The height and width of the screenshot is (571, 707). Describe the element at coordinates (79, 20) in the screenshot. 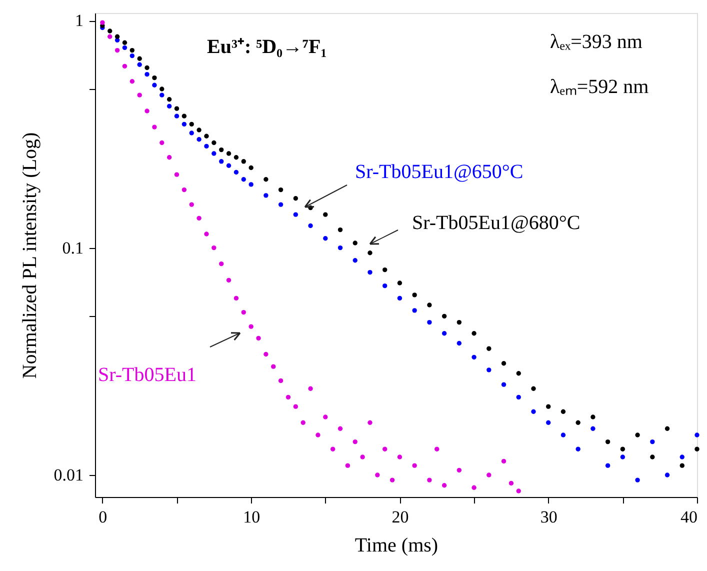

I see `y-tick-label: 1` at that location.